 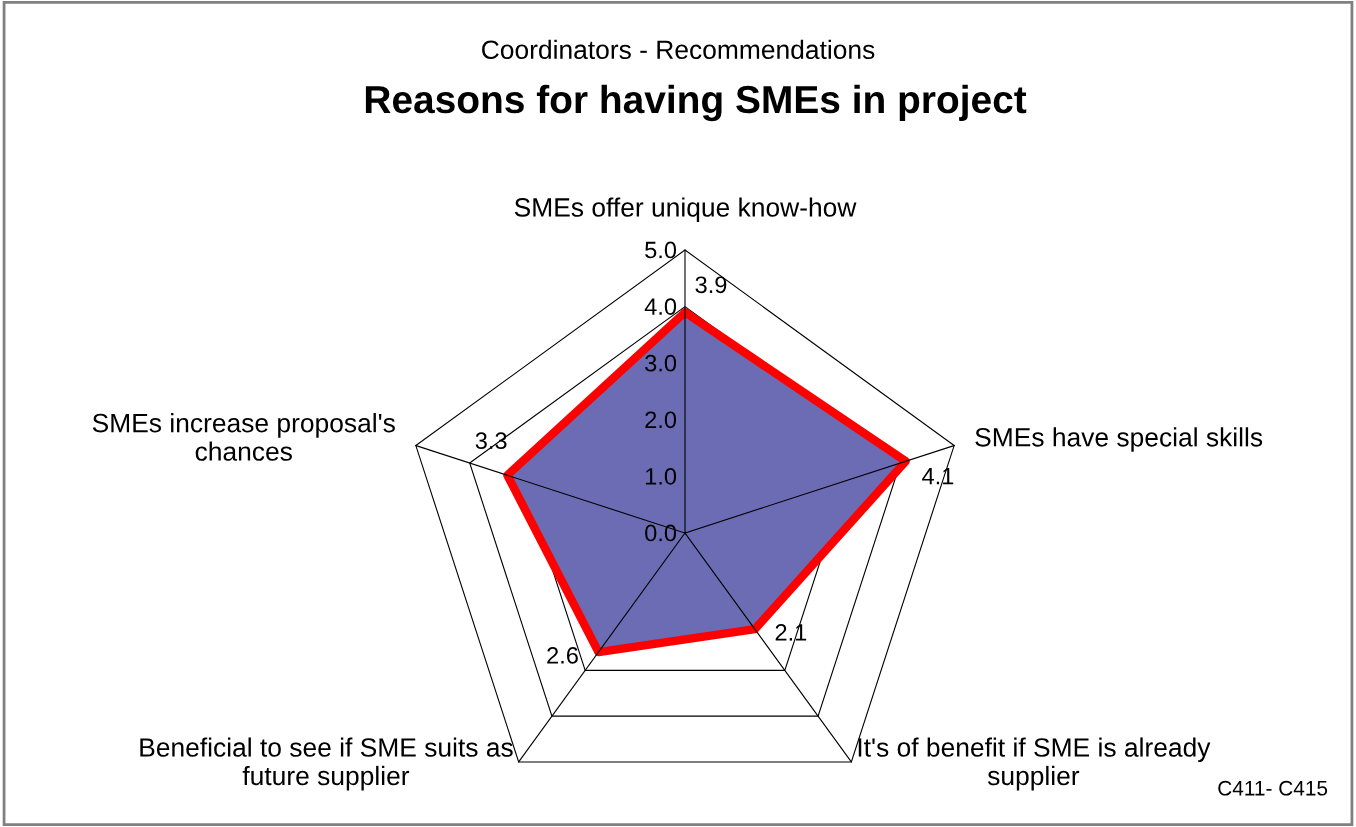 What do you see at coordinates (685, 209) in the screenshot?
I see `spoke-label: SMEs offer unique know-how` at bounding box center [685, 209].